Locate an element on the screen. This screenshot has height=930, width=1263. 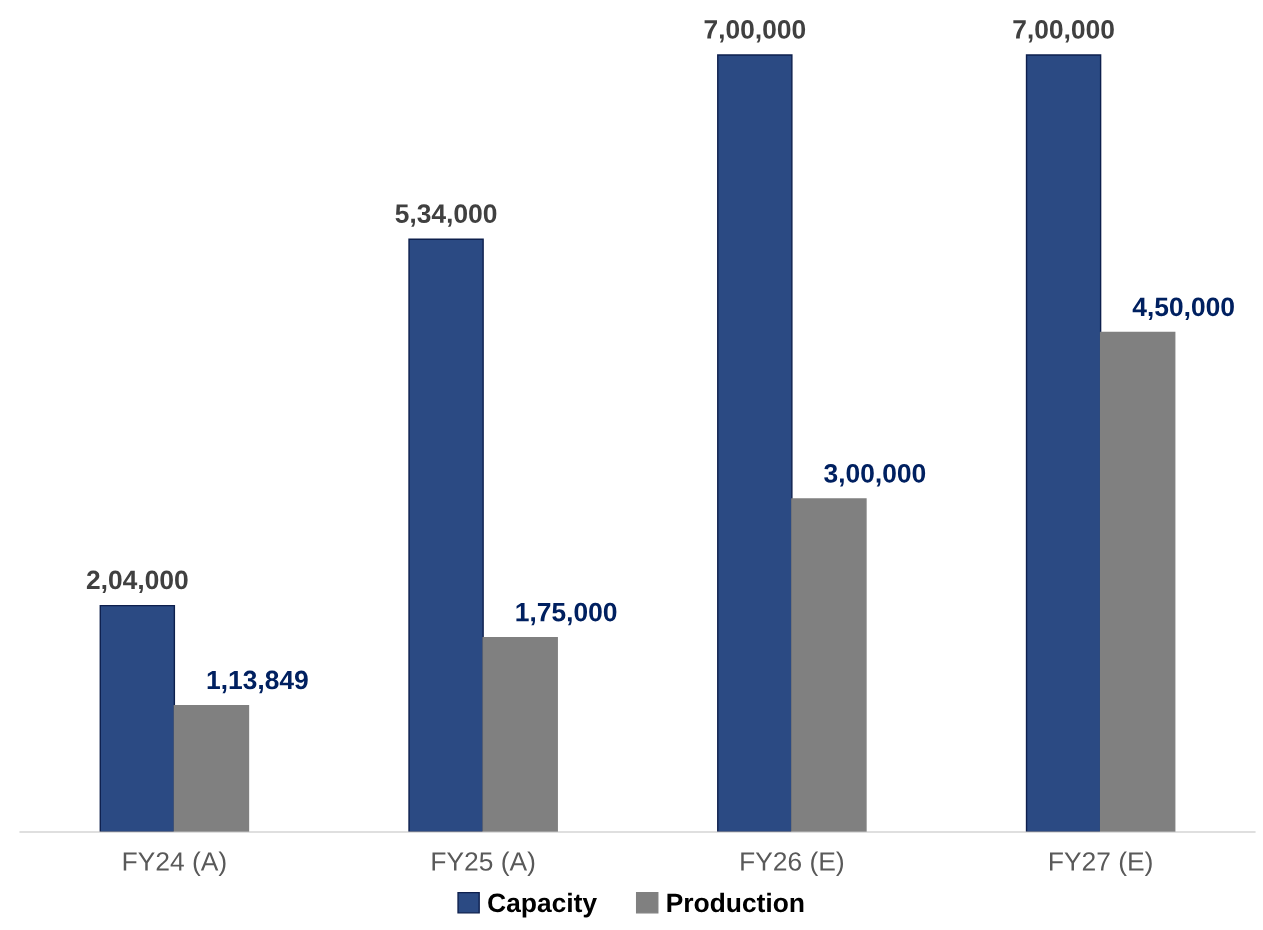
data-label: 3,00,000 is located at coordinates (875, 475).